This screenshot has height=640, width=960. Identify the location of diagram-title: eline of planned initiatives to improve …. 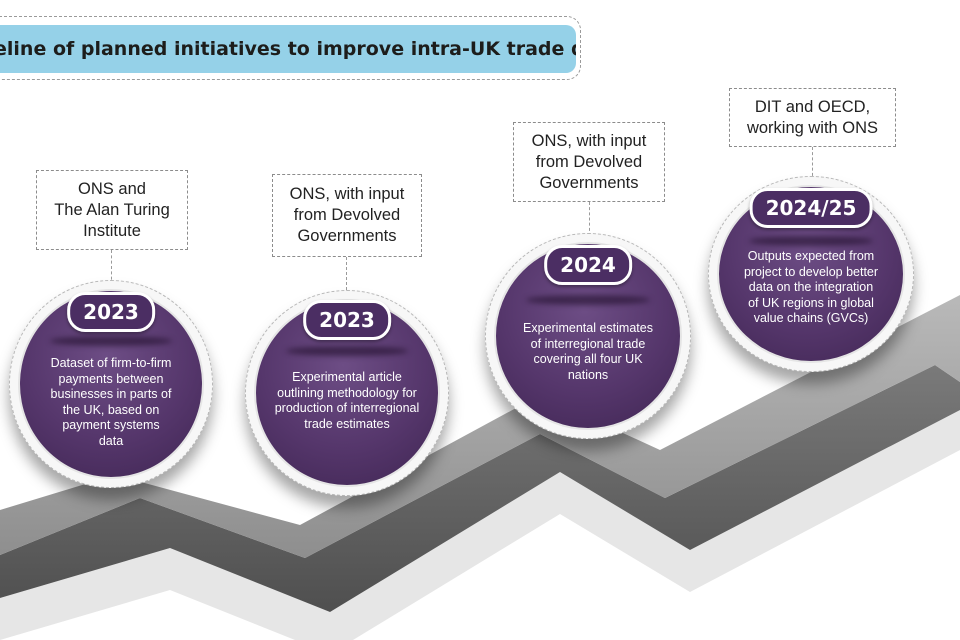
(288, 49).